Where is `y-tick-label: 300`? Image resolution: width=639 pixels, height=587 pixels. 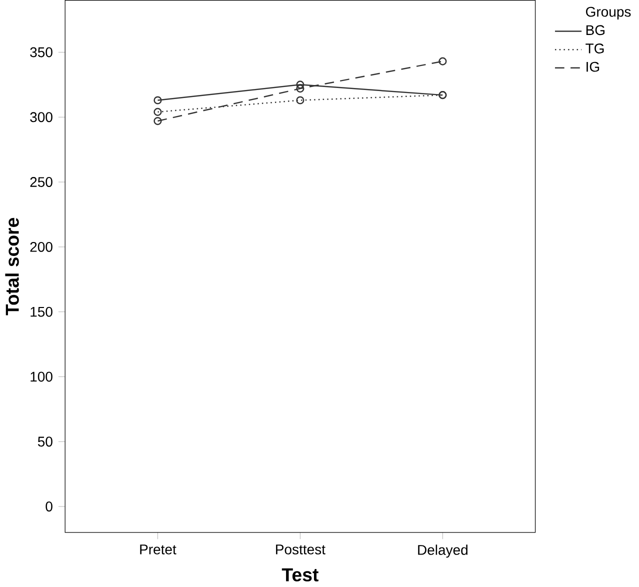
y-tick-label: 300 is located at coordinates (41, 117).